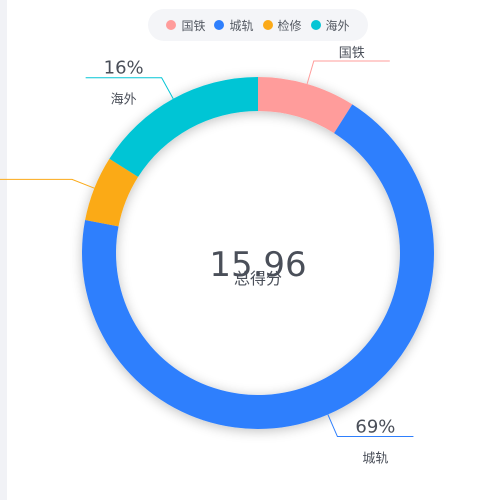  Describe the element at coordinates (257, 265) in the screenshot. I see `center-score-value: 15.96` at that location.